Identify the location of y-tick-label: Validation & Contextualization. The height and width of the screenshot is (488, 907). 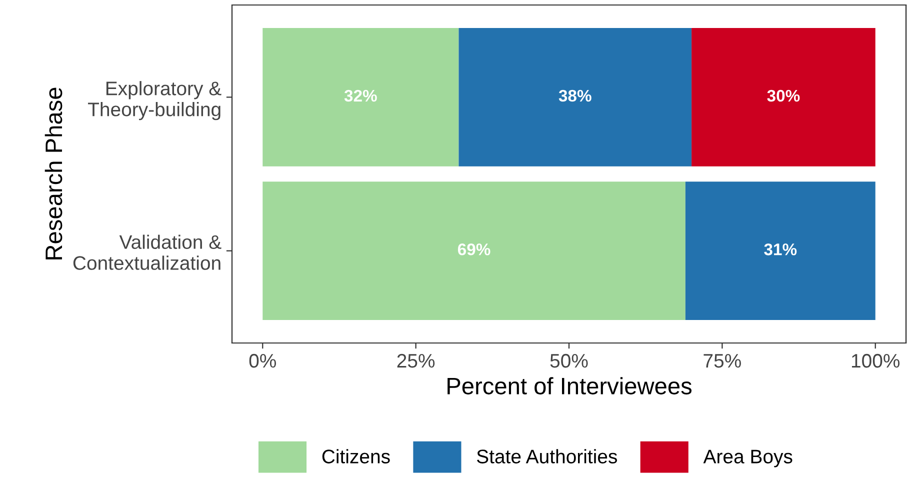
(147, 252).